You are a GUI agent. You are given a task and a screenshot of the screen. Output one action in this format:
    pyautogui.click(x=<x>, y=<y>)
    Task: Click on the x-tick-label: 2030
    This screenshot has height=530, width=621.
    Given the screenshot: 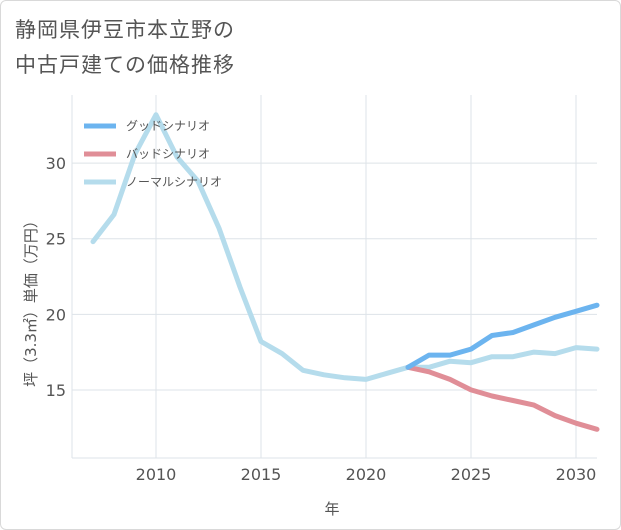 What is the action you would take?
    pyautogui.click(x=576, y=474)
    